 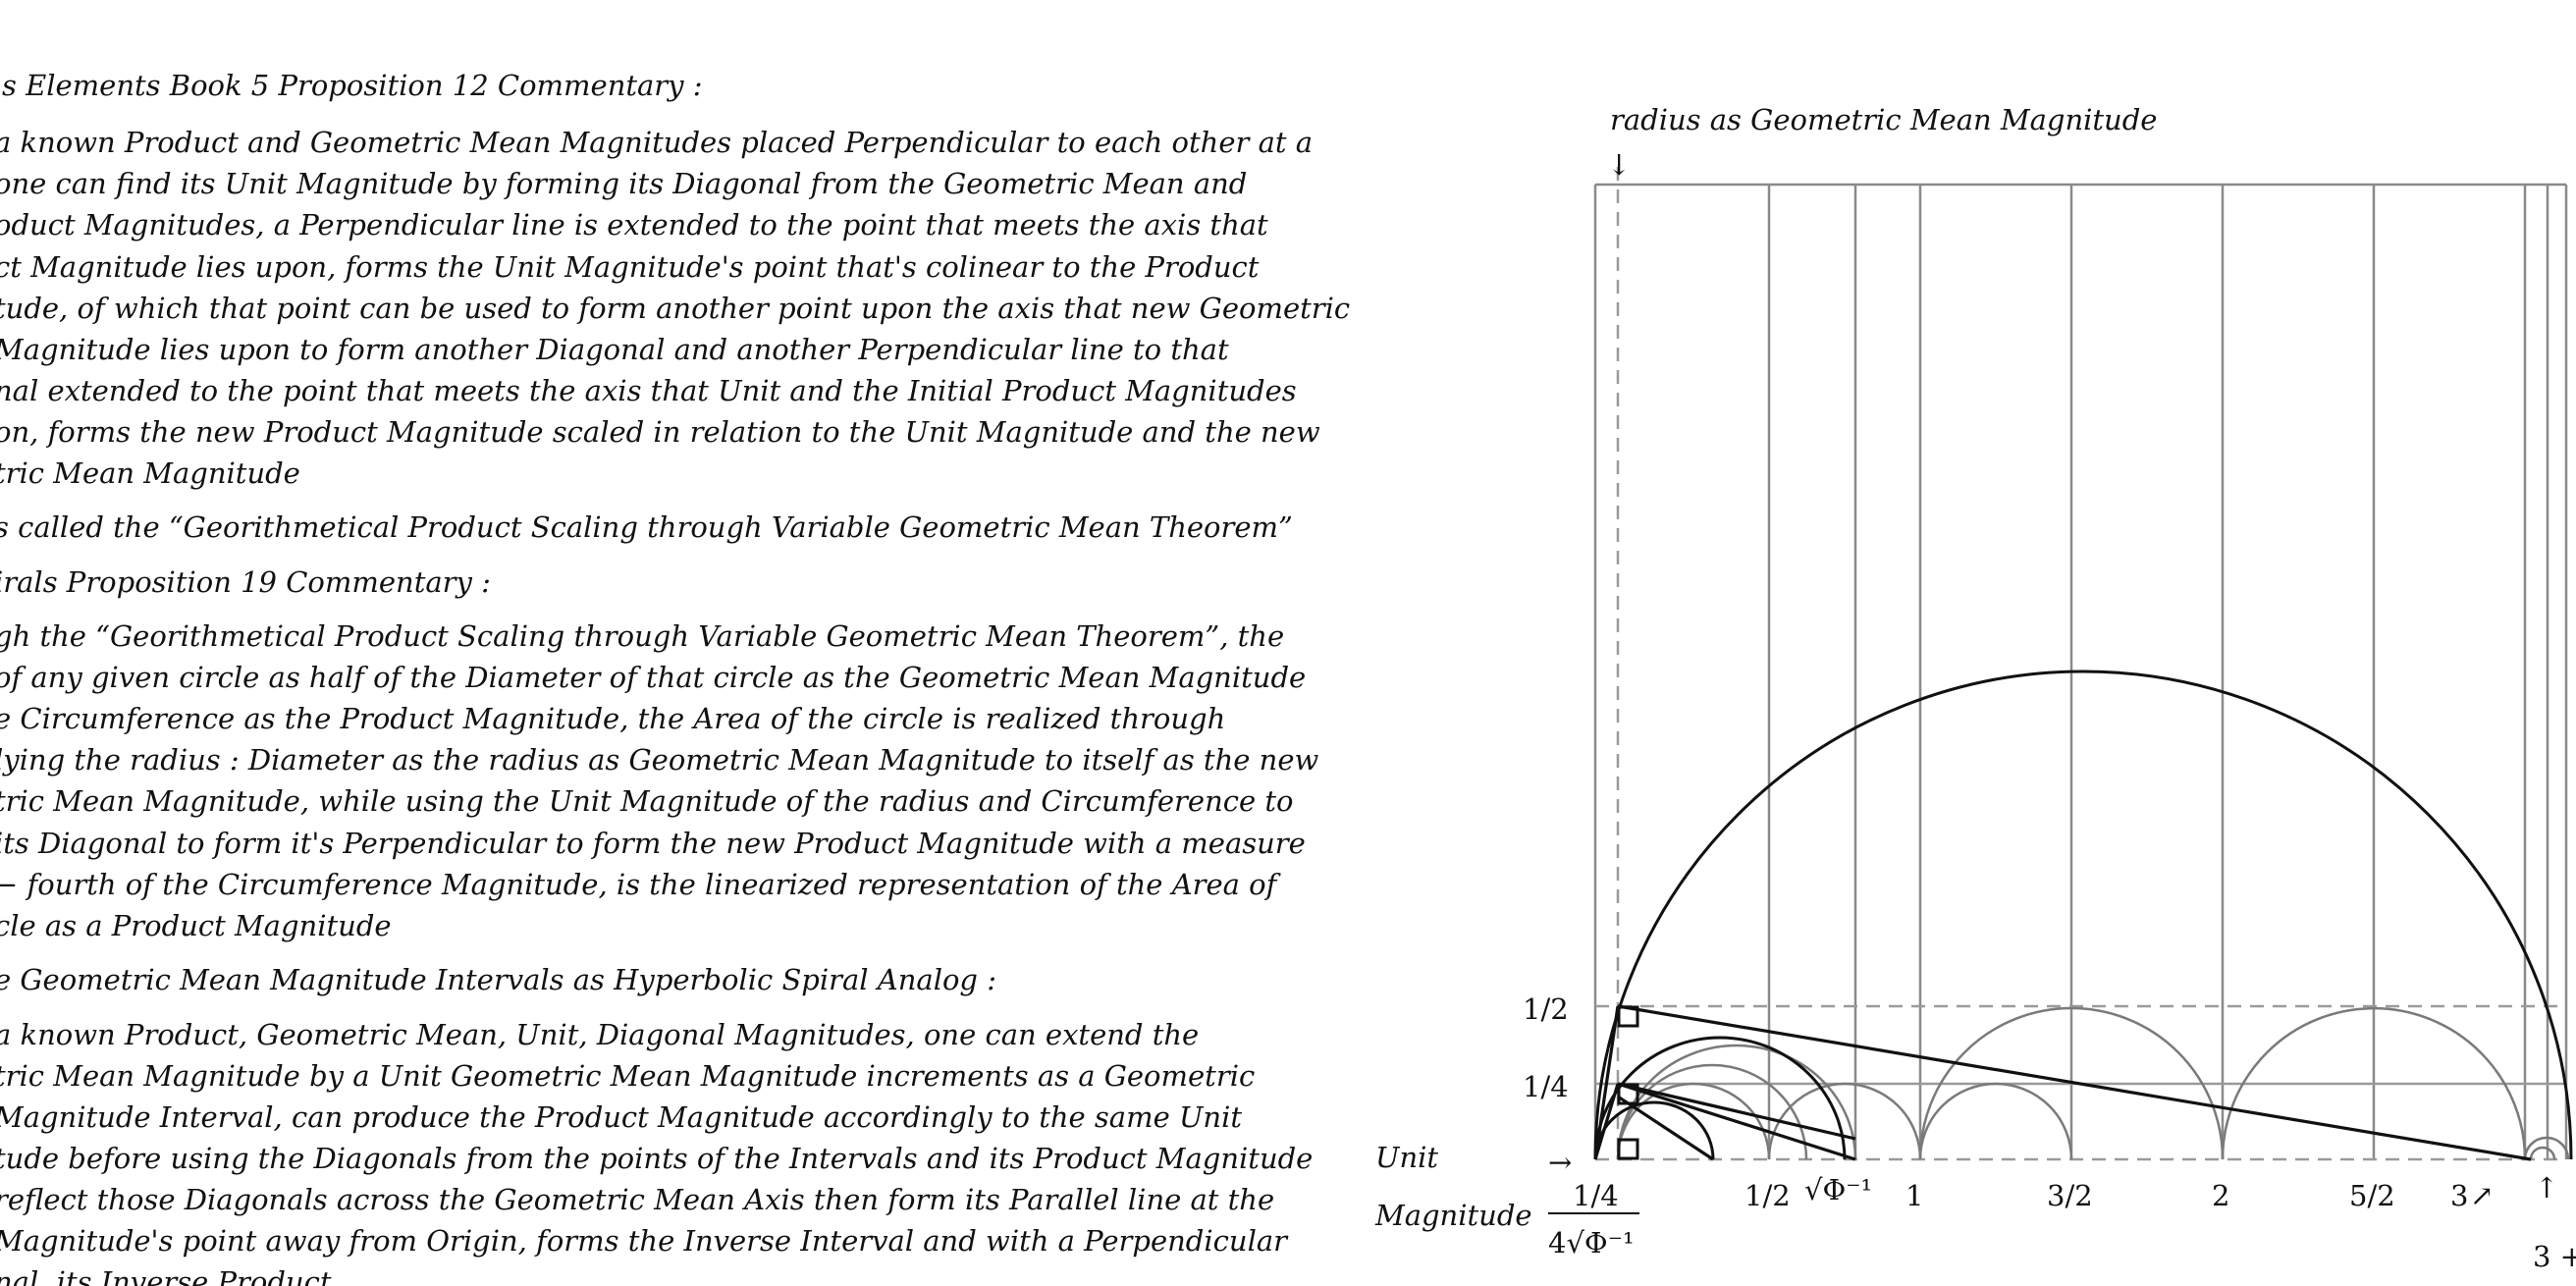 What do you see at coordinates (1767, 1195) in the screenshot?
I see `x-label-half: 1/2` at bounding box center [1767, 1195].